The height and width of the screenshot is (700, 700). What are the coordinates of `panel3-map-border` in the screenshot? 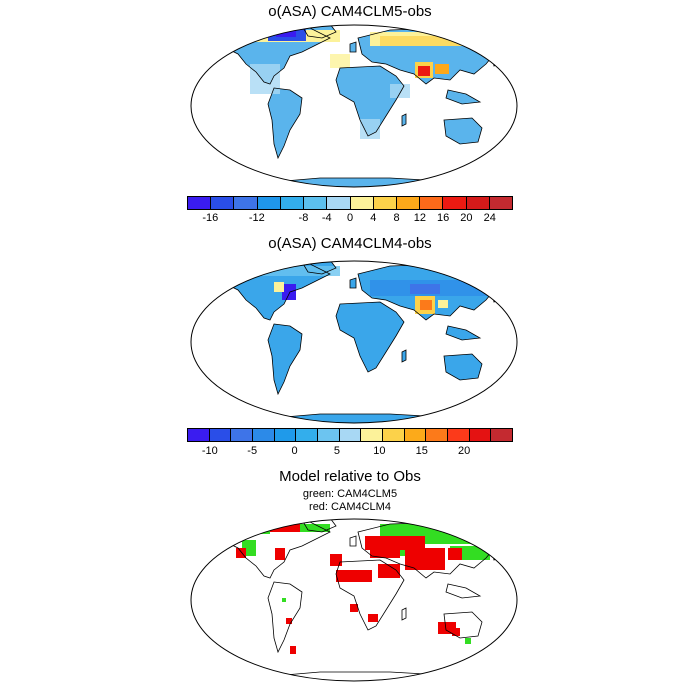 It's located at (354, 600).